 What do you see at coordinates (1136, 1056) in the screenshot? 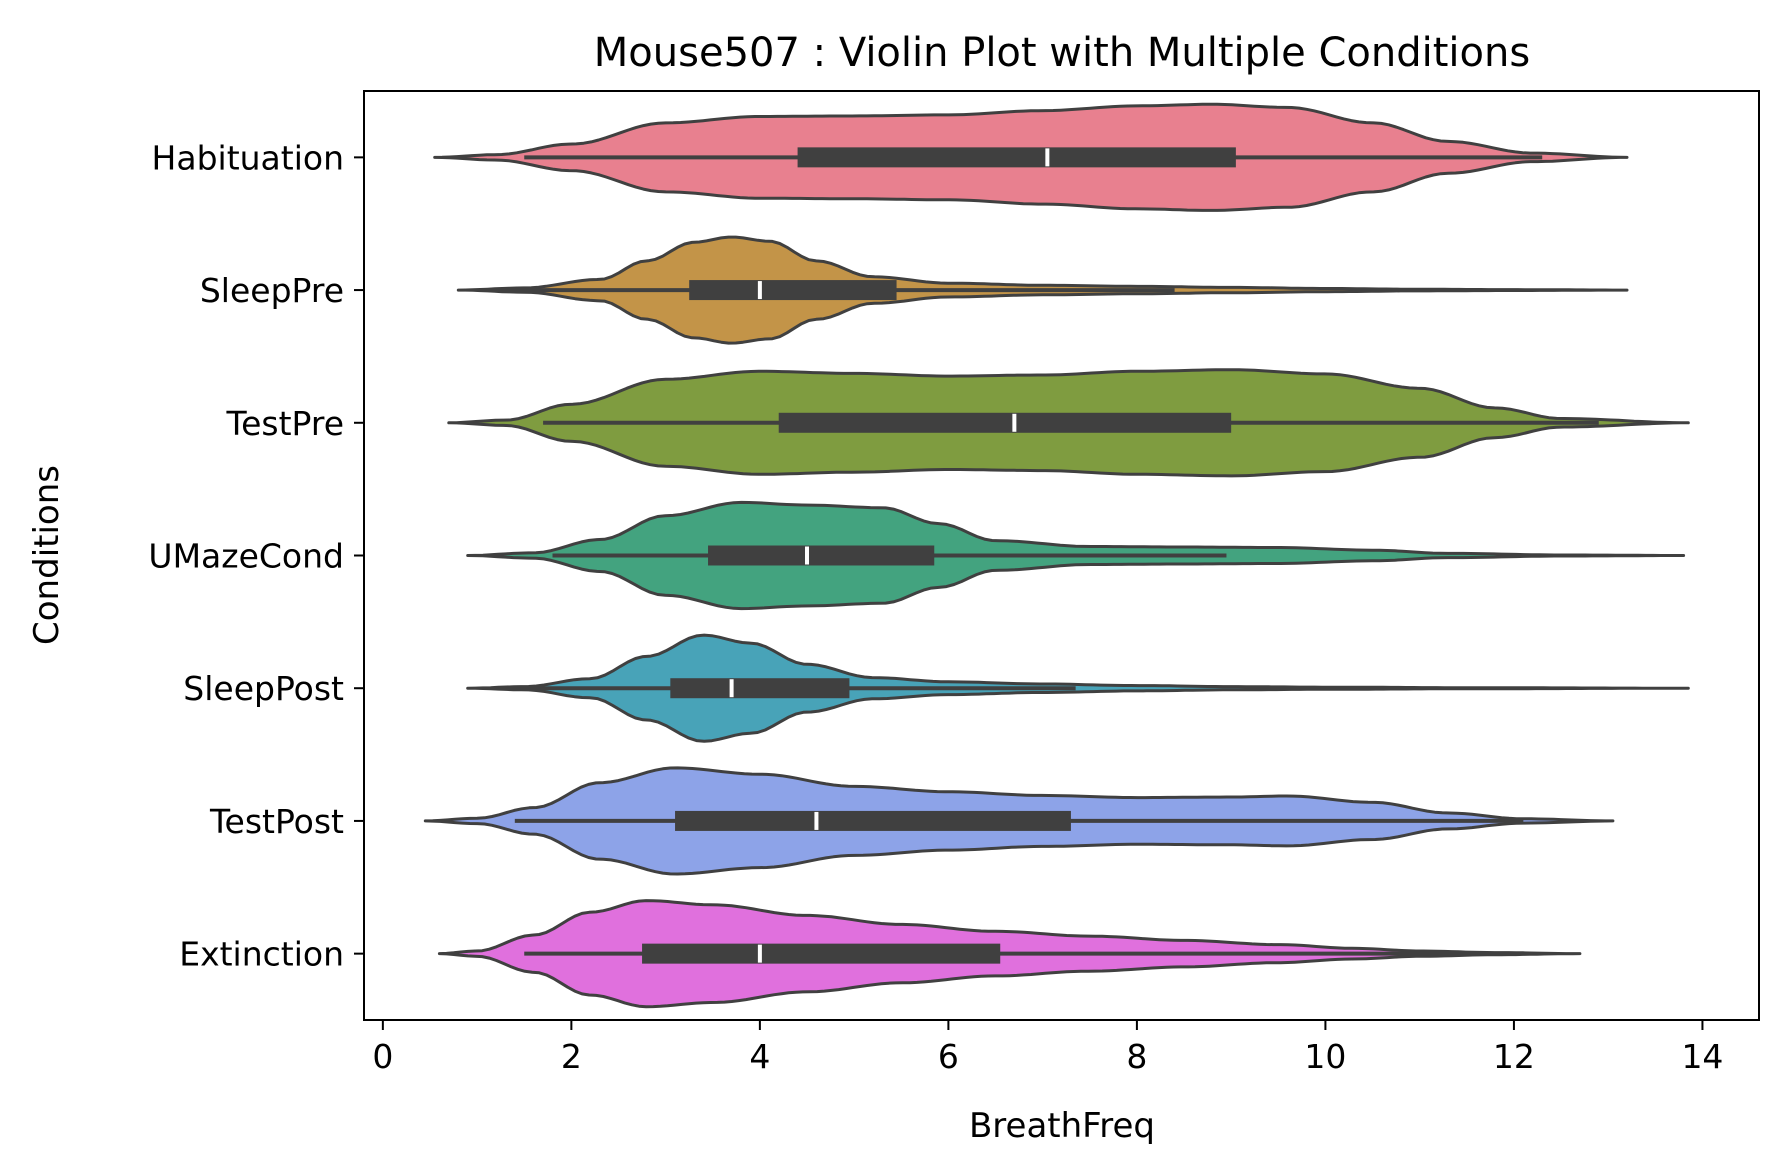
I see `x-tick-label: 8` at bounding box center [1136, 1056].